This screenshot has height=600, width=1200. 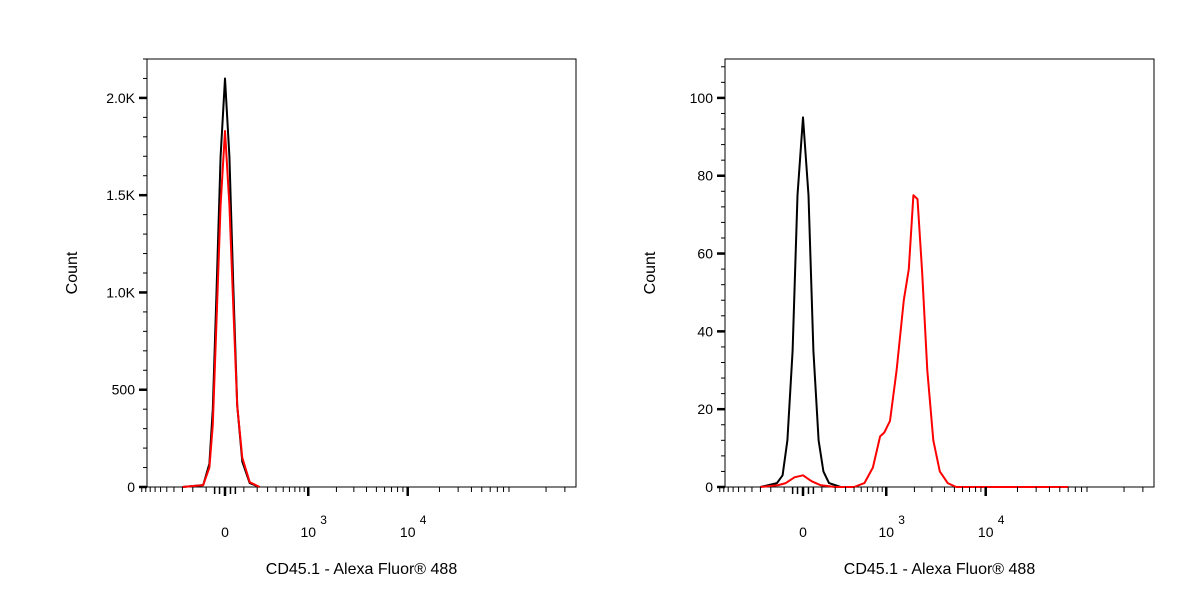 I want to click on y-tick-label: 20, so click(x=705, y=409).